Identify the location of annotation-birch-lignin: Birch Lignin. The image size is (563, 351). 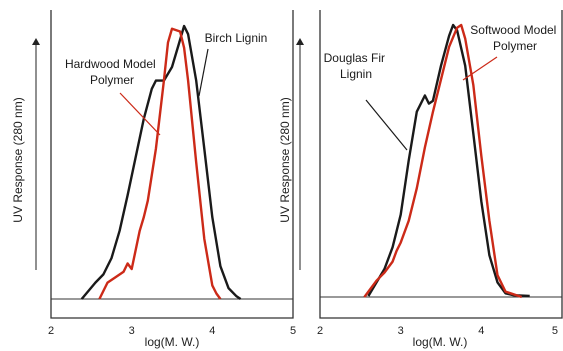
(236, 38).